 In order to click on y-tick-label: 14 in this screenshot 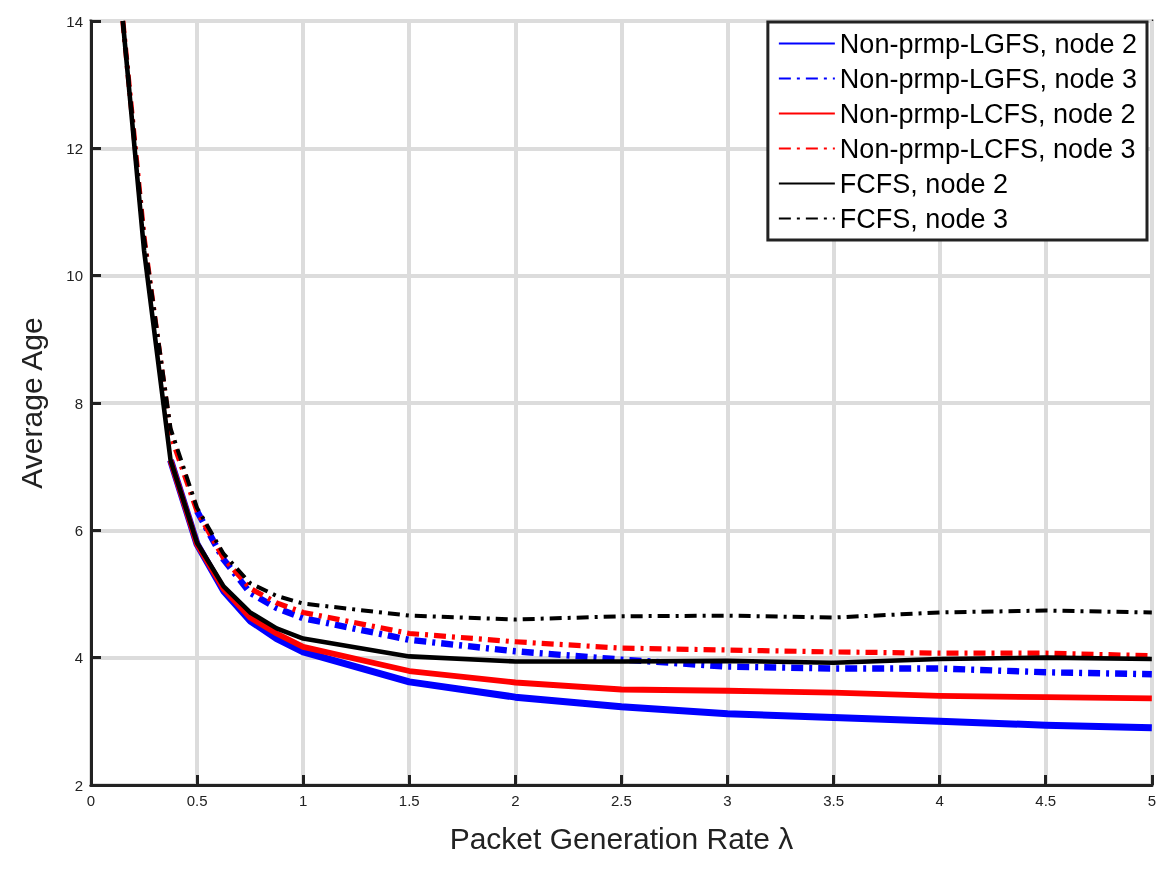, I will do `click(74, 21)`.